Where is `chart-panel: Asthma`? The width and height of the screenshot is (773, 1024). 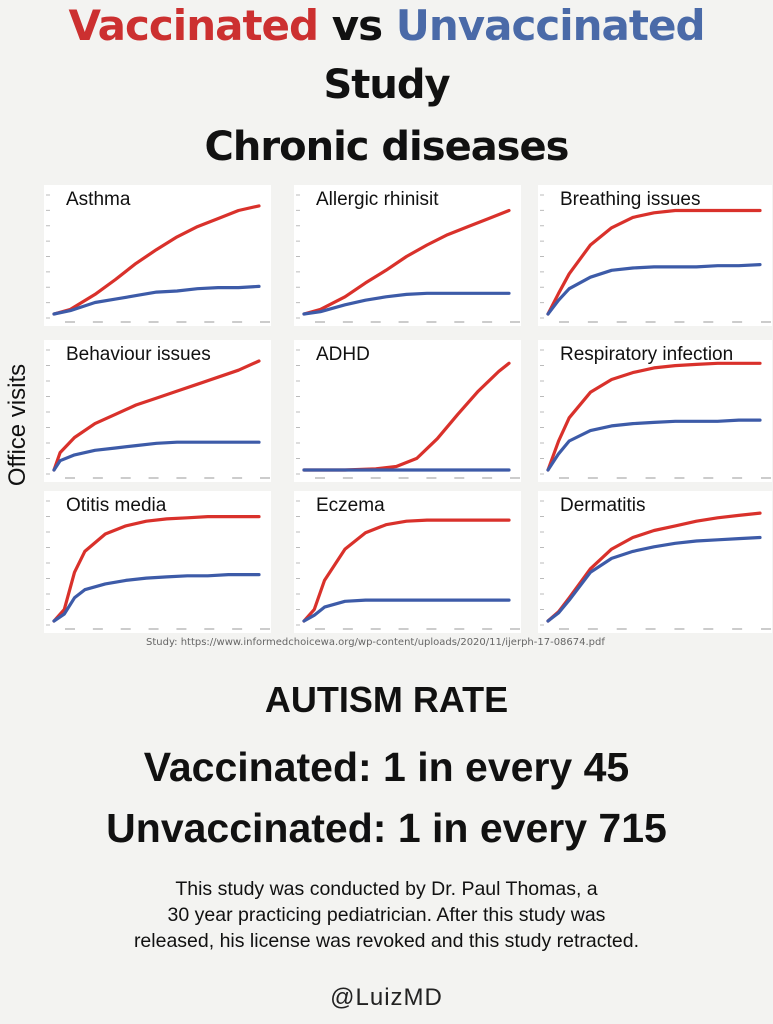
chart-panel: Asthma is located at coordinates (157, 255).